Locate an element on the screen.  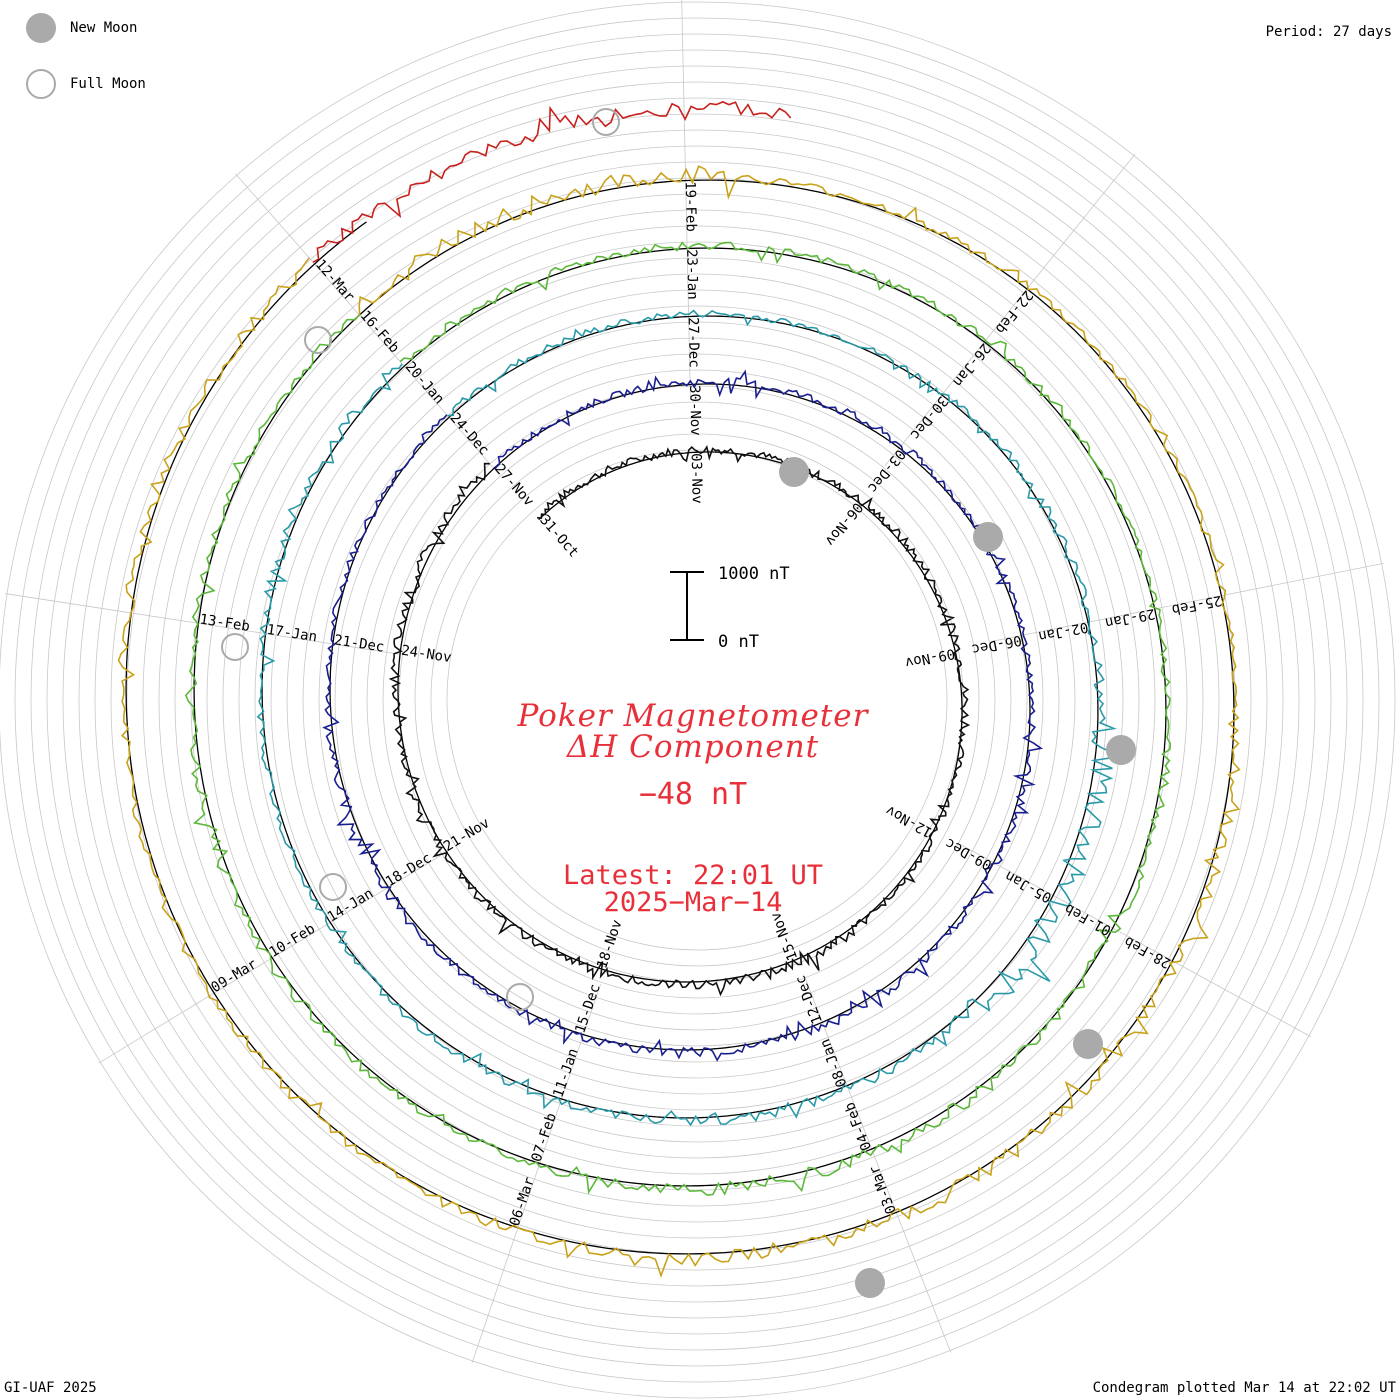
scale-bar: 1000 nT 0 nT is located at coordinates (730, 608).